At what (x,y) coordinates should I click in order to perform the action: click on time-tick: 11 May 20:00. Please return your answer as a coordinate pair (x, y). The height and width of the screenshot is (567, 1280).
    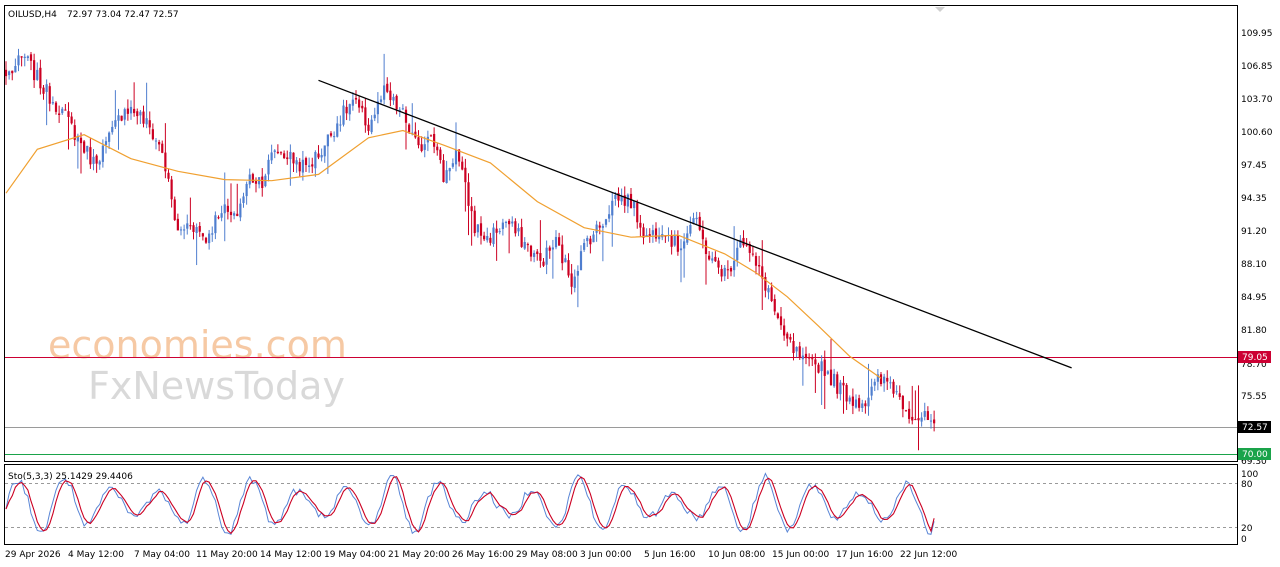
    Looking at the image, I should click on (227, 555).